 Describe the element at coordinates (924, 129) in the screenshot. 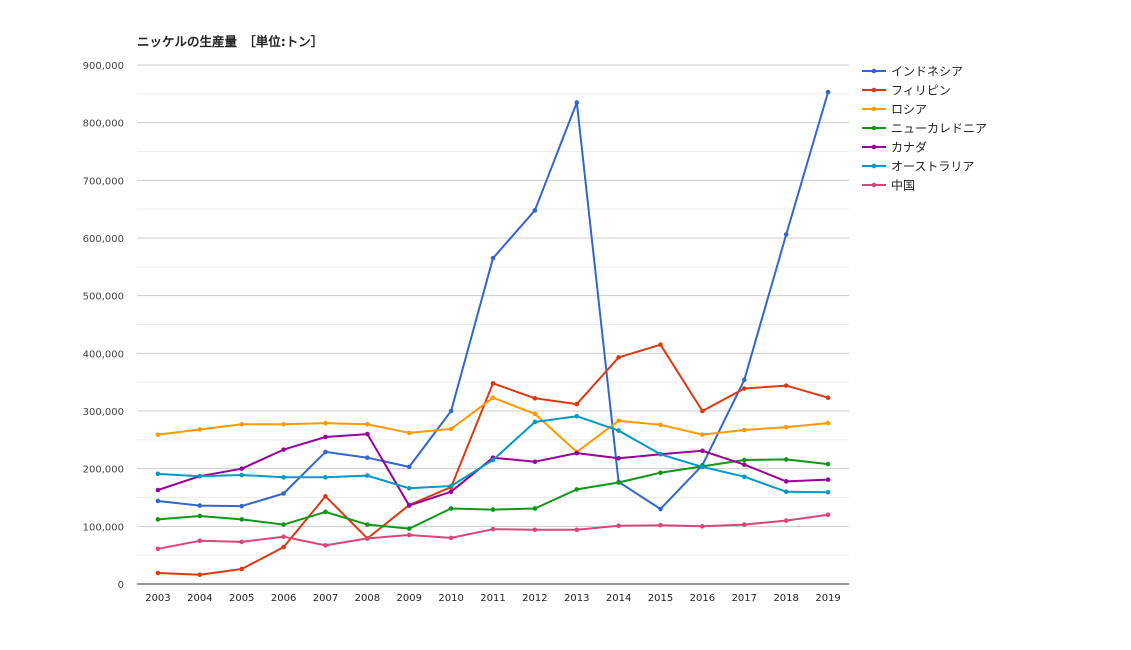

I see `legend-item: ニューカレドニア` at that location.